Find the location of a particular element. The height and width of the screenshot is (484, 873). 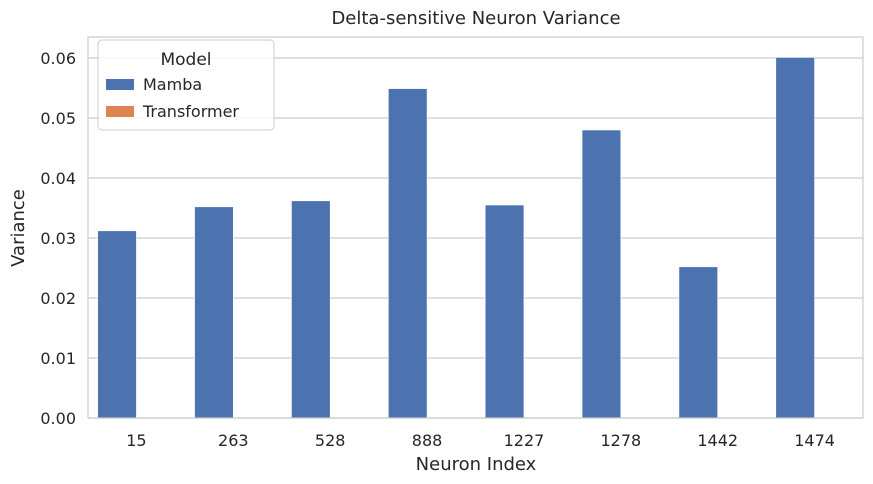

y-tick-label: 0.02 is located at coordinates (58, 298).